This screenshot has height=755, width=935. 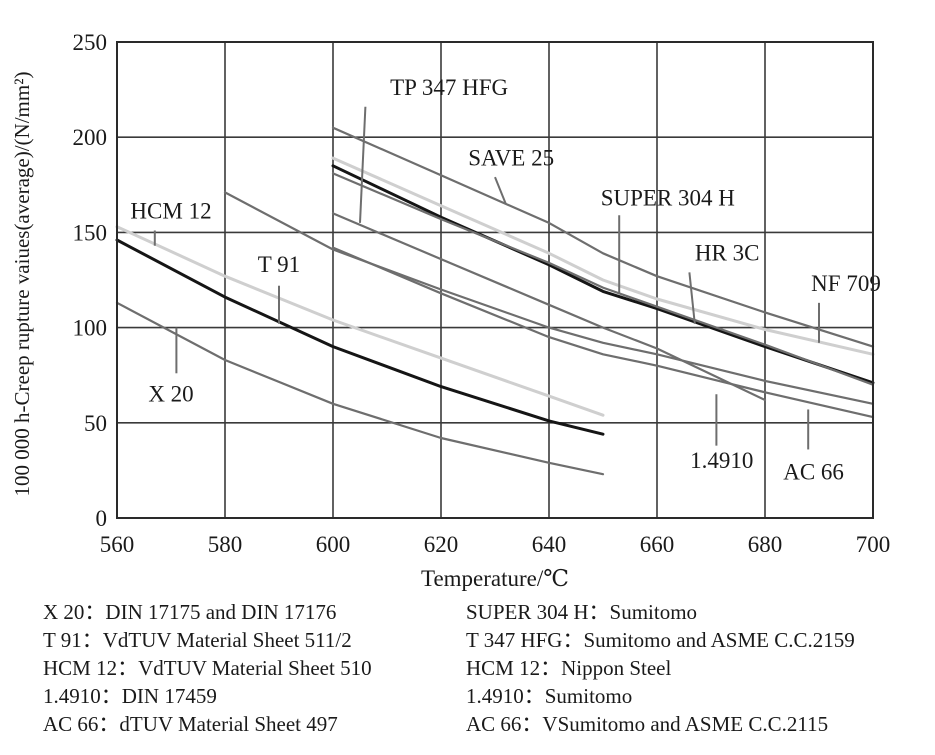 I want to click on y-tick-labels: 0 50 100 150 200 250, so click(x=90, y=280).